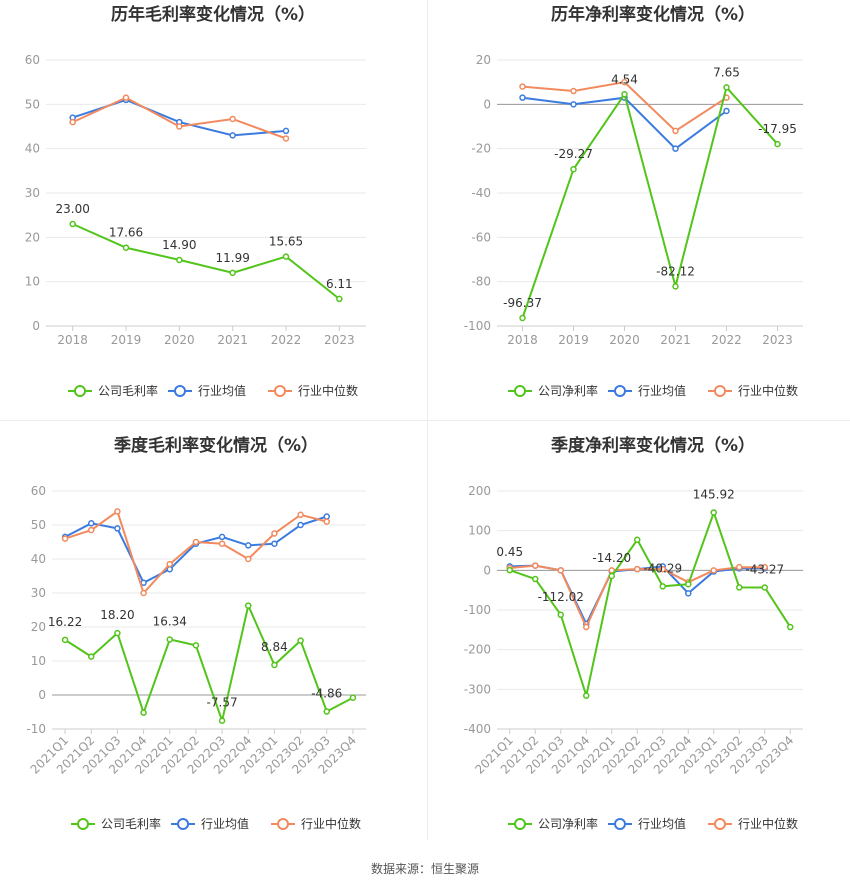 The width and height of the screenshot is (850, 891). What do you see at coordinates (481, 193) in the screenshot?
I see `y-tick-label: -40` at bounding box center [481, 193].